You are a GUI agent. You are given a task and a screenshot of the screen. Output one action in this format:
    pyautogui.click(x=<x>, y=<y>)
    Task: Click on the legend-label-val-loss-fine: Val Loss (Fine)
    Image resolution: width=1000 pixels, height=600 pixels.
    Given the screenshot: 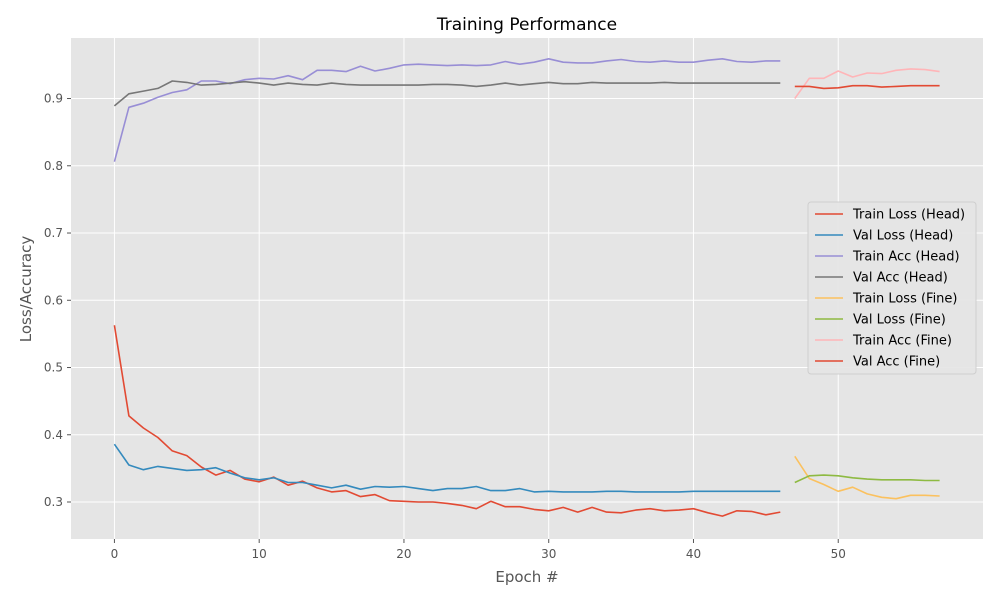 What is the action you would take?
    pyautogui.click(x=899, y=320)
    